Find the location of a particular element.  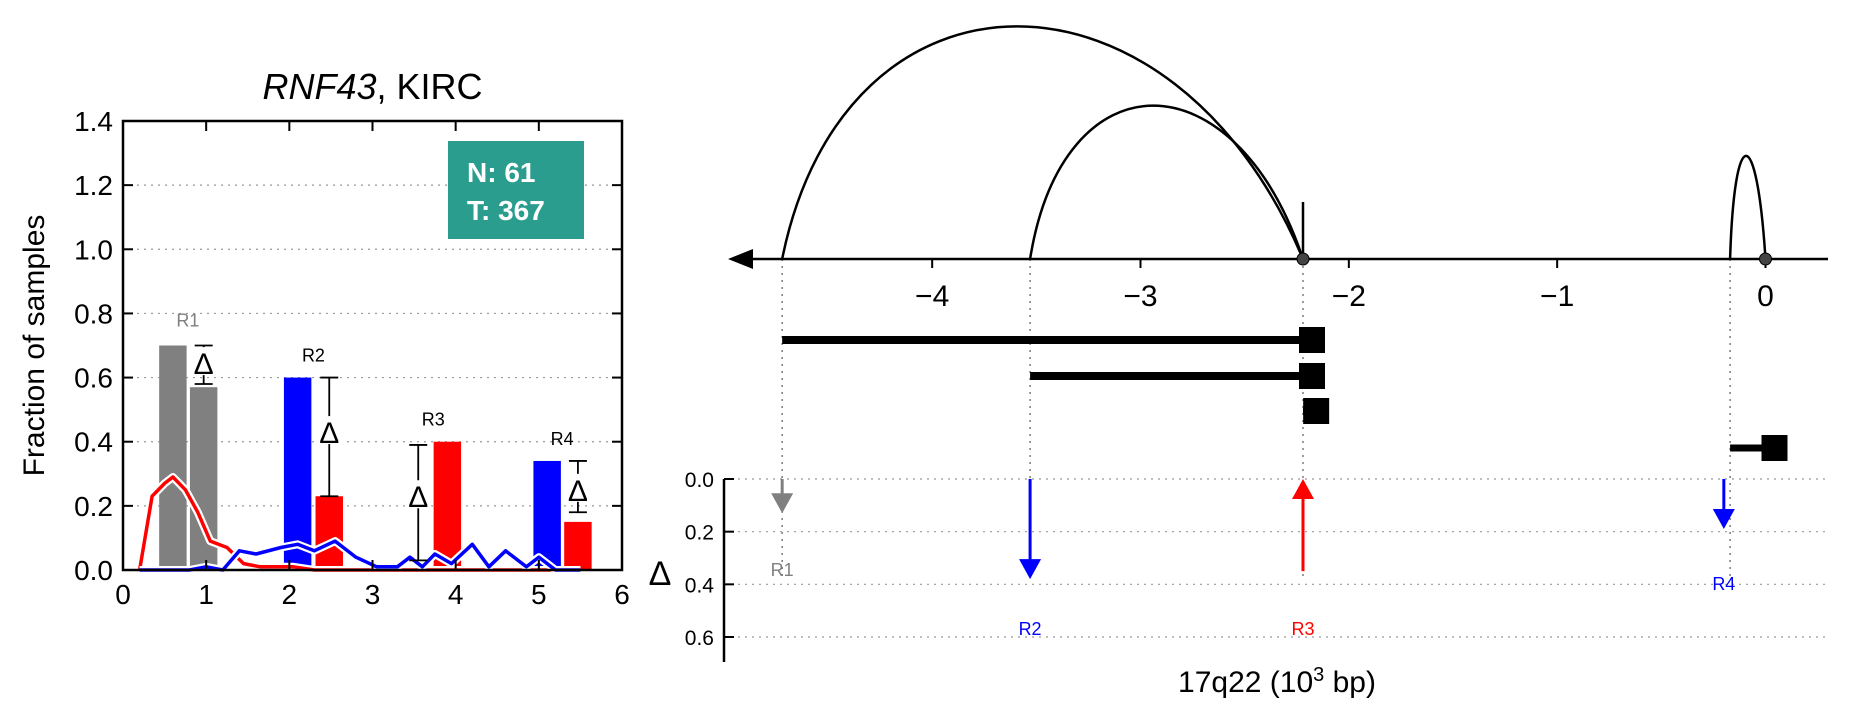

legend-count-t: T: 367 is located at coordinates (506, 210).